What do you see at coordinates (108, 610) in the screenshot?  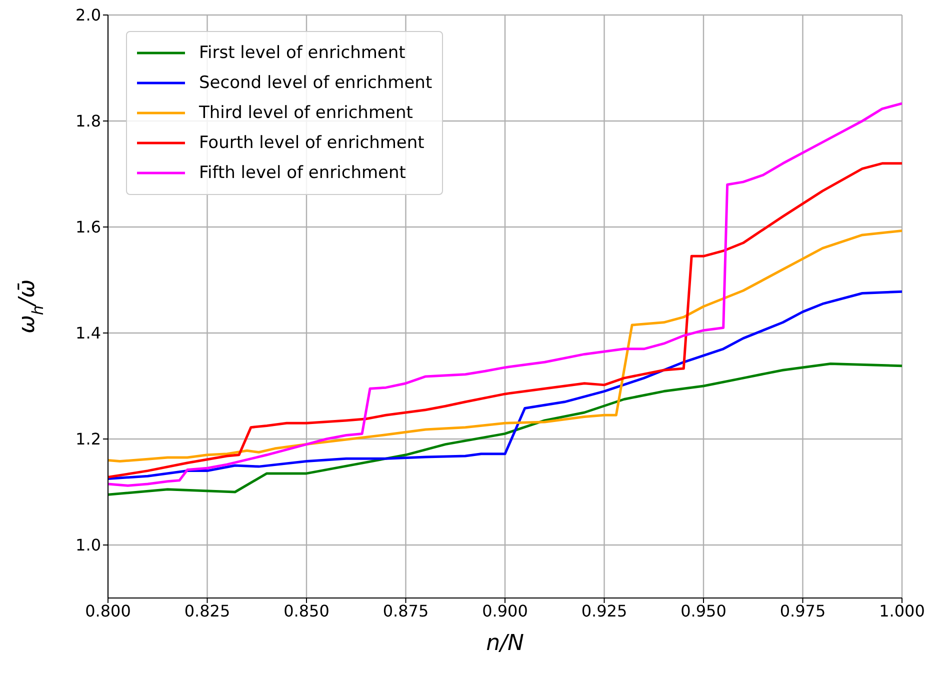 I see `x-tick-label: 0.800` at bounding box center [108, 610].